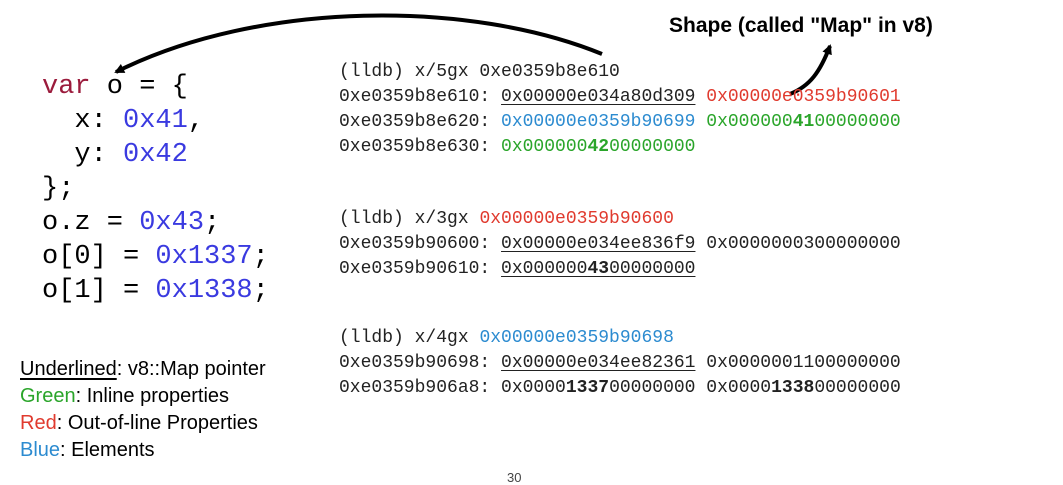  Describe the element at coordinates (420, 244) in the screenshot. I see `memory-address: 0xe0359b90600:` at that location.